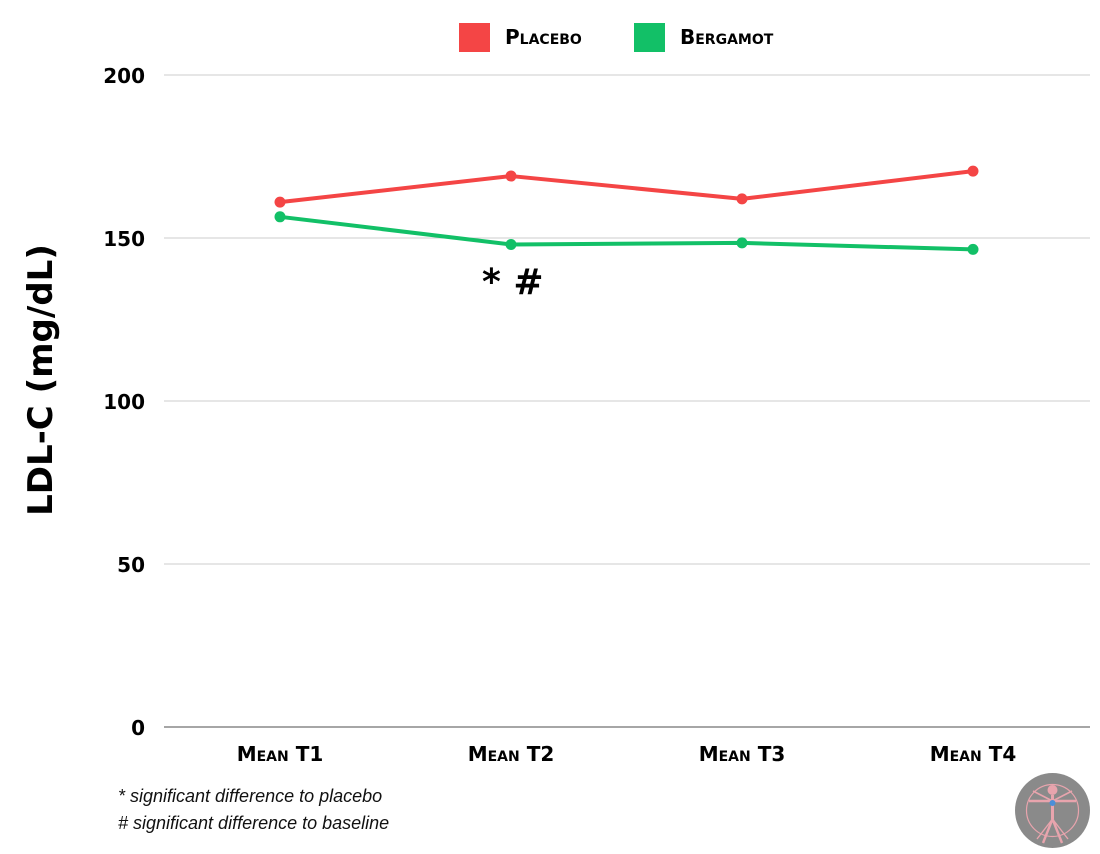 The image size is (1100, 854). Describe the element at coordinates (742, 243) in the screenshot. I see `data-point-bergamot-t3` at that location.